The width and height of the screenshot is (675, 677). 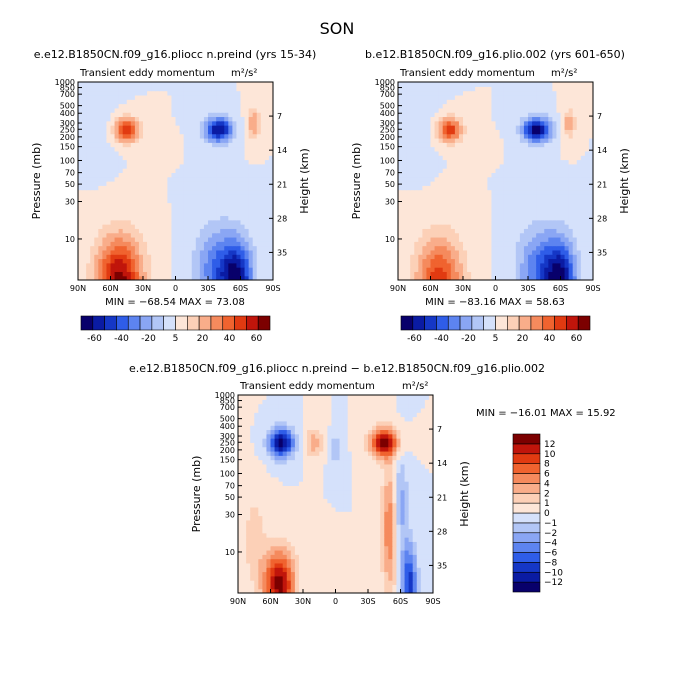 What do you see at coordinates (335, 494) in the screenshot?
I see `panel-3-plot` at bounding box center [335, 494].